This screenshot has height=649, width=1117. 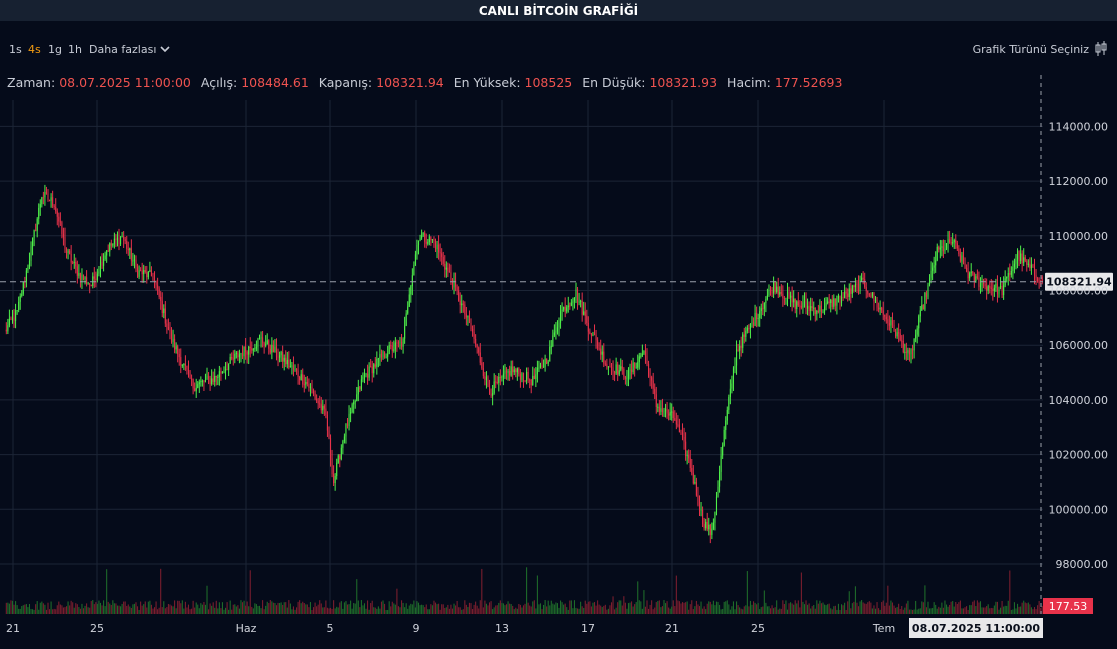 What do you see at coordinates (1040, 49) in the screenshot?
I see `chart-type-selector: Grafik Türünü Seçiniz` at bounding box center [1040, 49].